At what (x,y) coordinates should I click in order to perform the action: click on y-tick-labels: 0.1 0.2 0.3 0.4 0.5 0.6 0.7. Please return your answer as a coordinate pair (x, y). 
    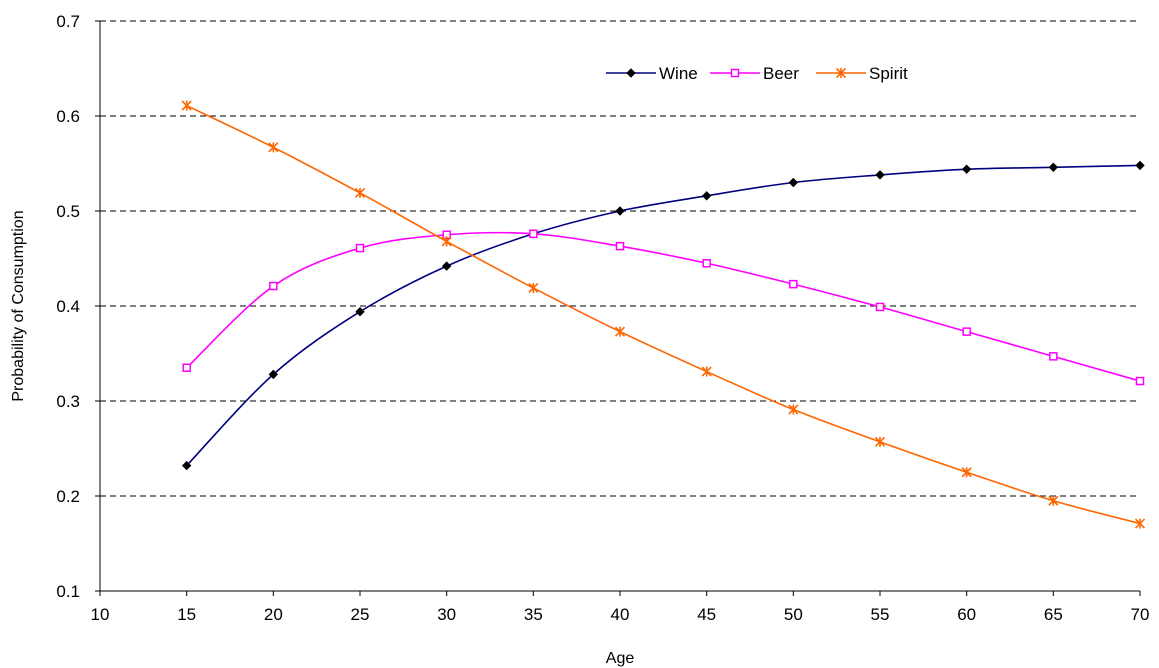
    Looking at the image, I should click on (68, 306).